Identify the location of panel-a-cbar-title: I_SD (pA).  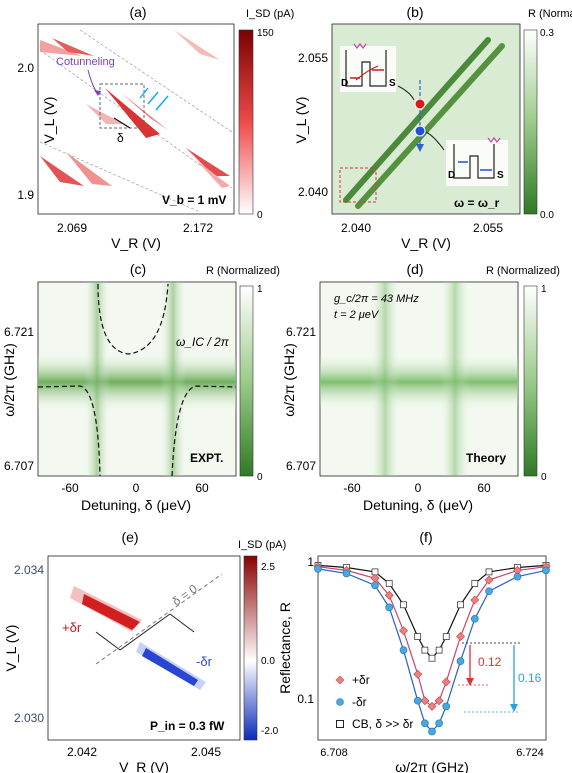
(270, 14).